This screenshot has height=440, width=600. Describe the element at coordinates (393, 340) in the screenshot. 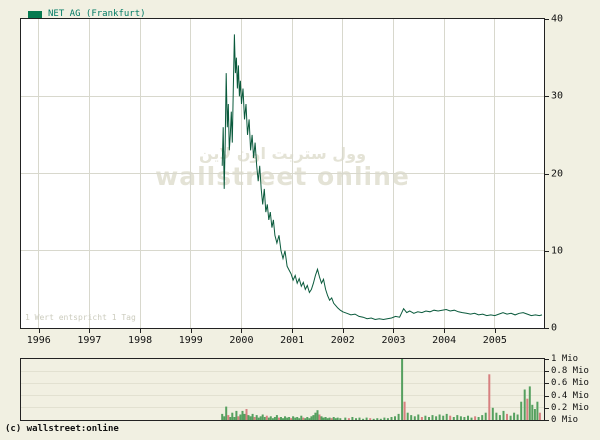

I see `x-tick-label: 2003` at that location.